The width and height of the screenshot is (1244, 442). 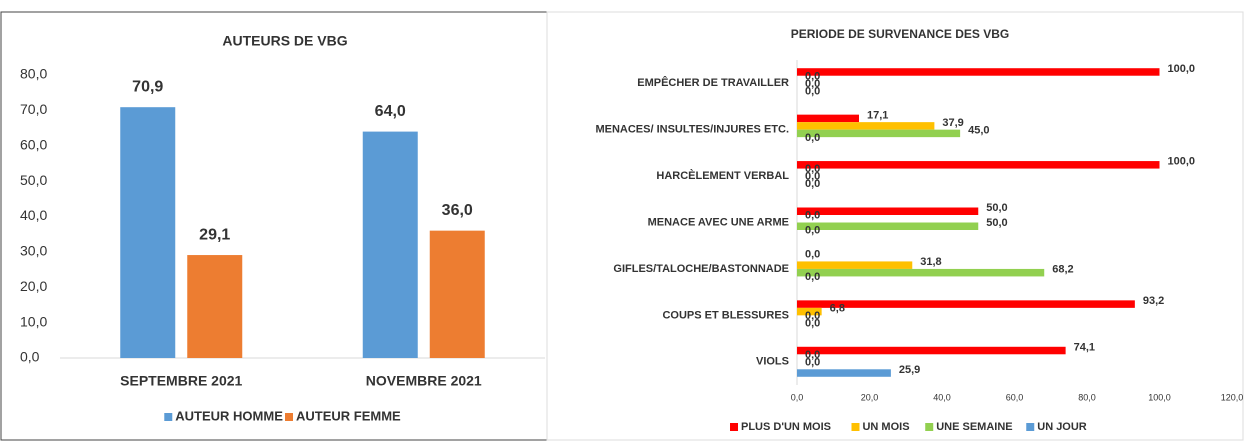 What do you see at coordinates (33, 109) in the screenshot?
I see `y-tick-label: 70,0` at bounding box center [33, 109].